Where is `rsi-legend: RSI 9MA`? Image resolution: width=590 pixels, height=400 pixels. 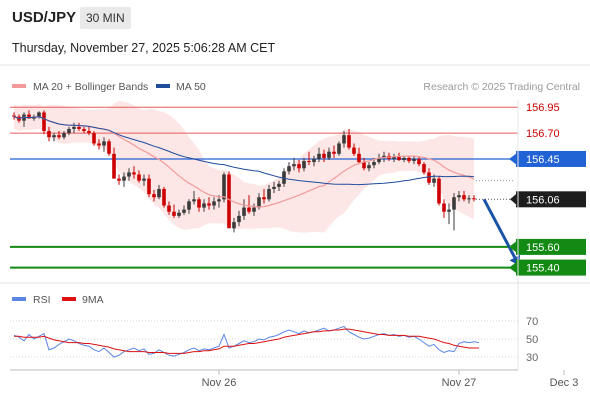 rsi-legend: RSI 9MA is located at coordinates (58, 300).